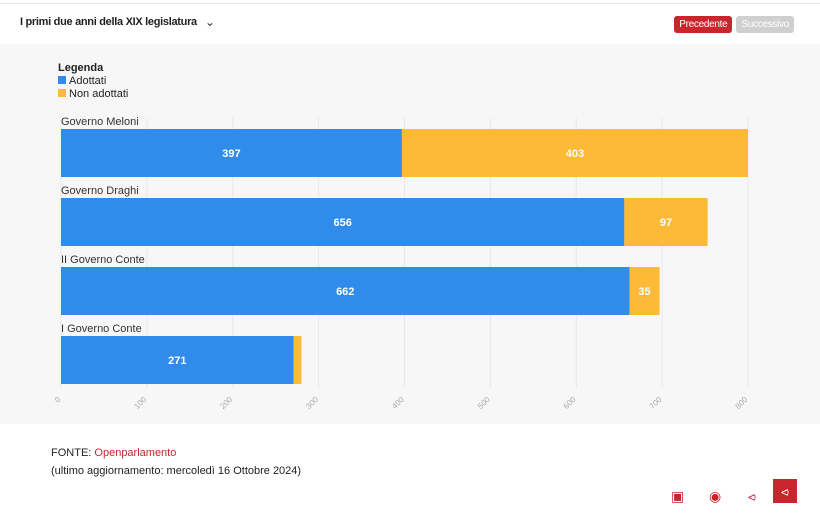  What do you see at coordinates (703, 24) in the screenshot?
I see `previous-button: Precedente` at bounding box center [703, 24].